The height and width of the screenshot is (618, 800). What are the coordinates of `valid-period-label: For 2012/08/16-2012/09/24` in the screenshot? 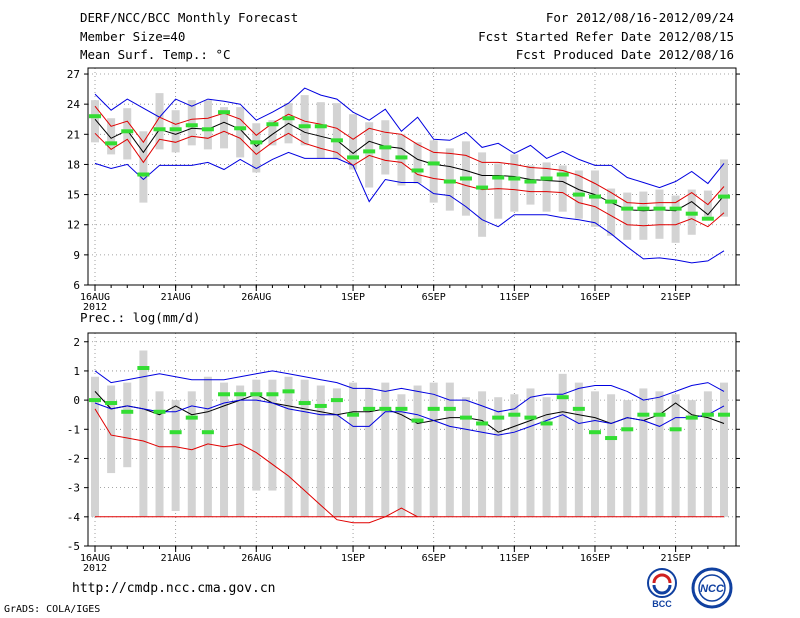 It's located at (639, 17).